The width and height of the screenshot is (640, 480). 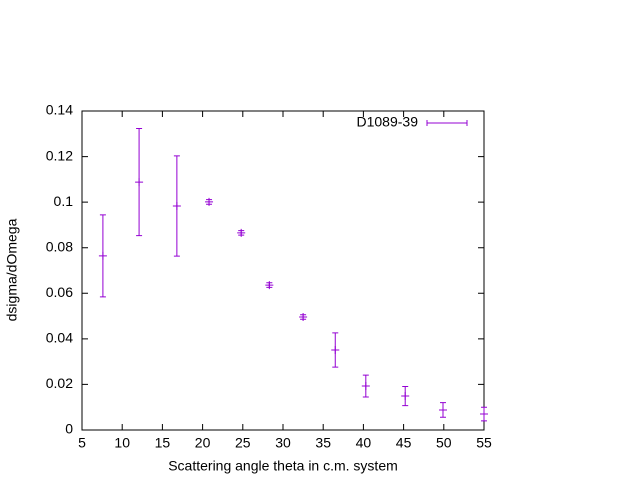 What do you see at coordinates (447, 123) in the screenshot?
I see `legend-swatch` at bounding box center [447, 123].